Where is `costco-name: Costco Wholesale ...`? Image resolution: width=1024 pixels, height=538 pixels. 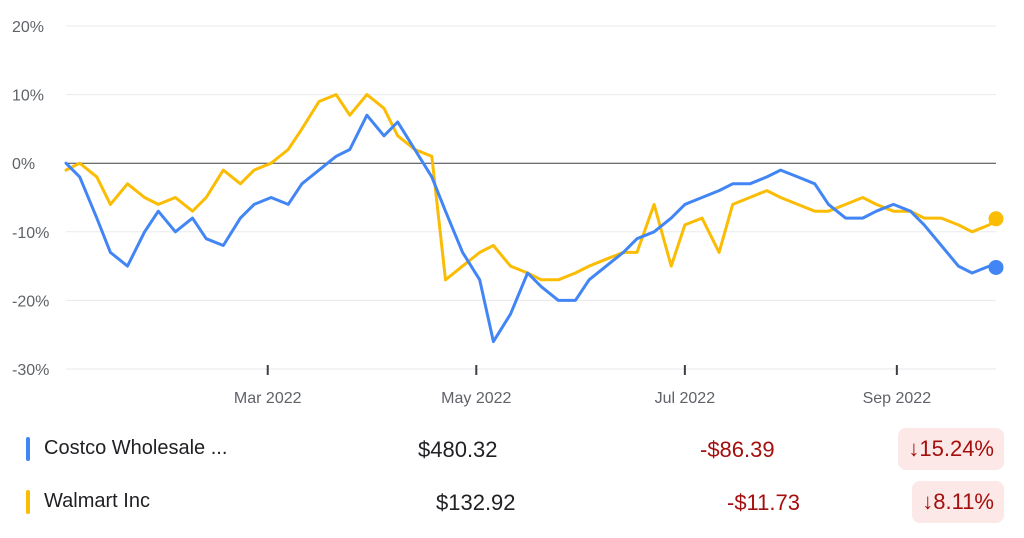
costco-name: Costco Wholesale ... is located at coordinates (136, 448).